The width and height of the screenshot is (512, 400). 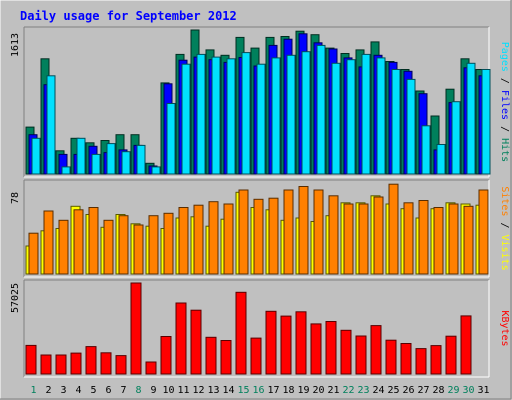 I want to click on day-label-8: 8, so click(x=138, y=390).